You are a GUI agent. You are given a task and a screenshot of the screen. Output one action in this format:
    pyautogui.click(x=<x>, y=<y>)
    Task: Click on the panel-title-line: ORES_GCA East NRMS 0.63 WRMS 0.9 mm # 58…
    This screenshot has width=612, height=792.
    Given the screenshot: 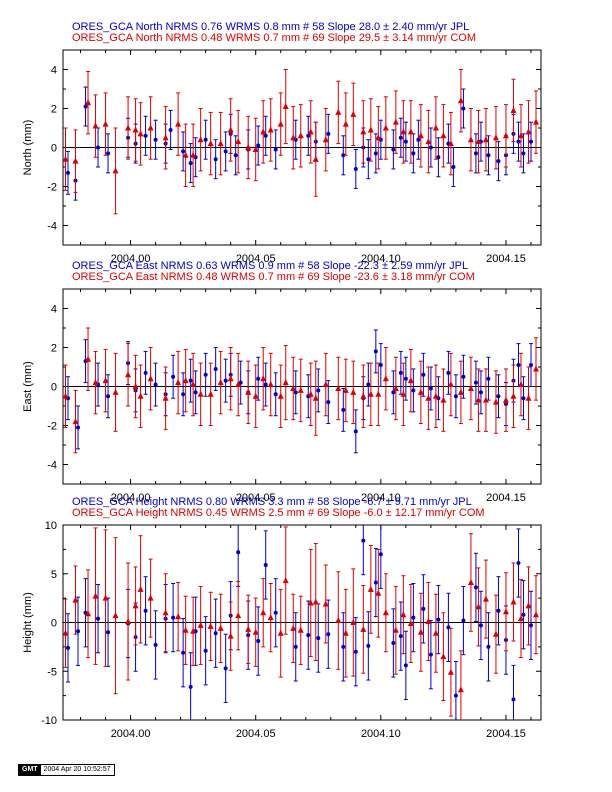 What is the action you would take?
    pyautogui.click(x=270, y=266)
    